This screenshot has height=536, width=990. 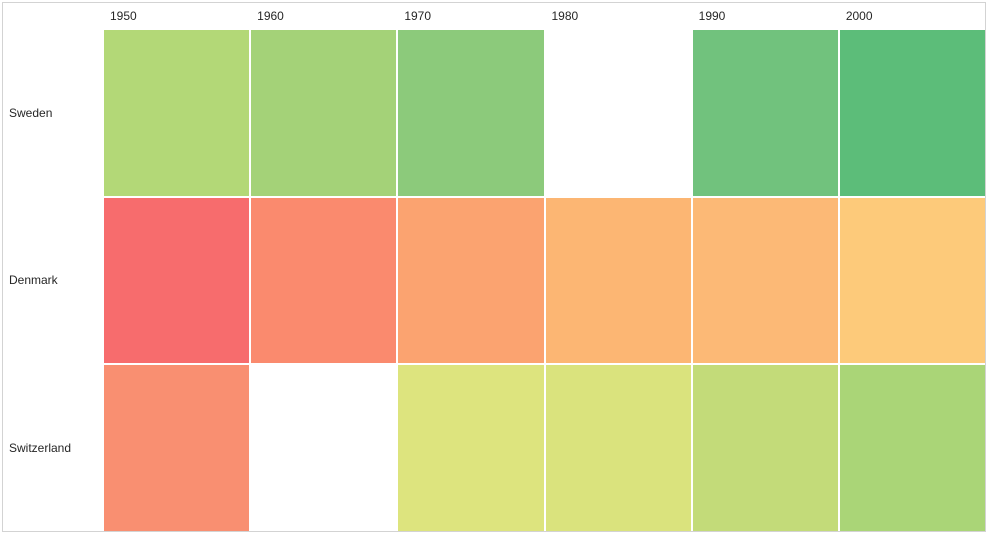 What do you see at coordinates (618, 113) in the screenshot?
I see `heatmap-cell-sweden-1980` at bounding box center [618, 113].